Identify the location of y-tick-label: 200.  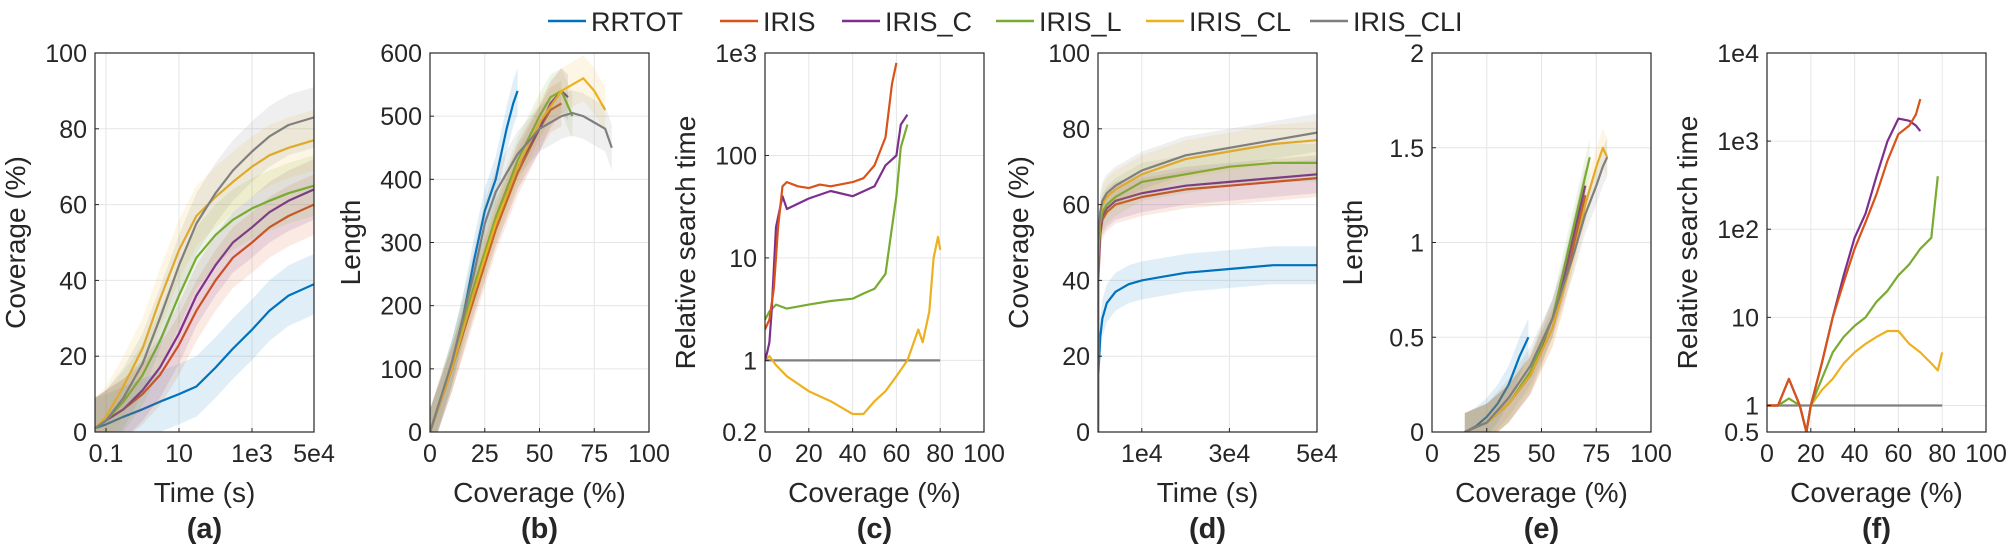
(401, 307).